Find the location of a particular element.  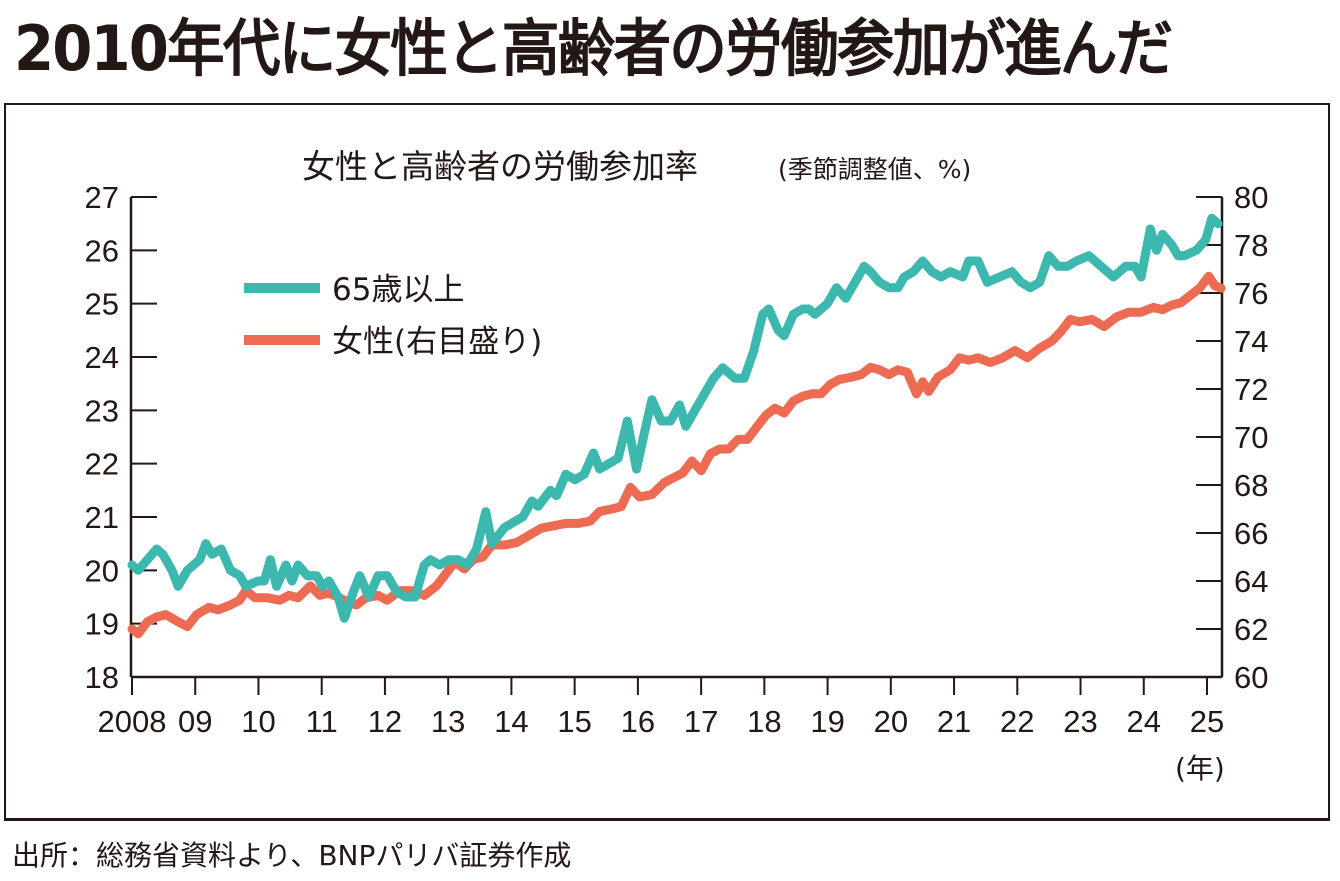

chart-title: 女性と高齢者の労働参加率 is located at coordinates (500, 166).